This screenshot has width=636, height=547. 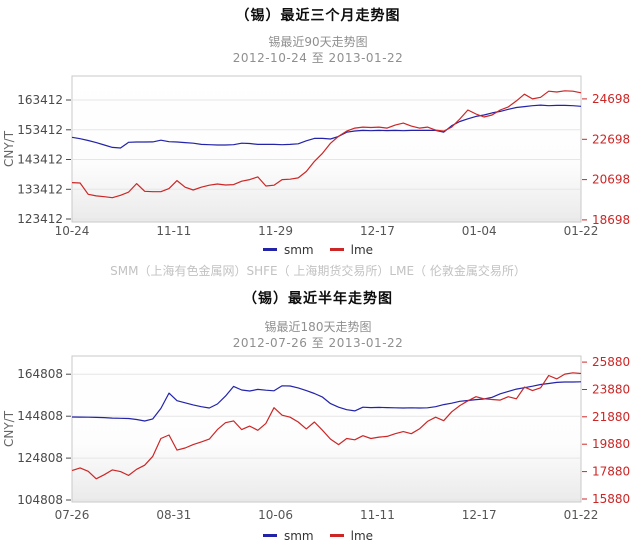 I want to click on chart-90d-title: （锡）最近三个月走势图, so click(x=318, y=16).